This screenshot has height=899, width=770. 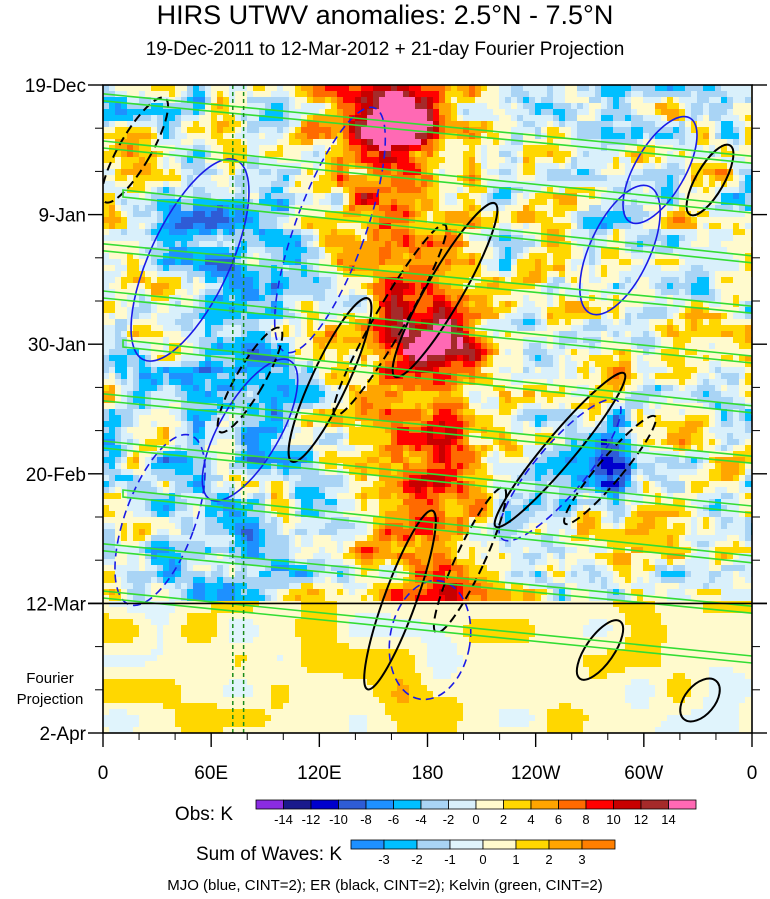 What do you see at coordinates (204, 814) in the screenshot?
I see `colorbar-label: Obs: K` at bounding box center [204, 814].